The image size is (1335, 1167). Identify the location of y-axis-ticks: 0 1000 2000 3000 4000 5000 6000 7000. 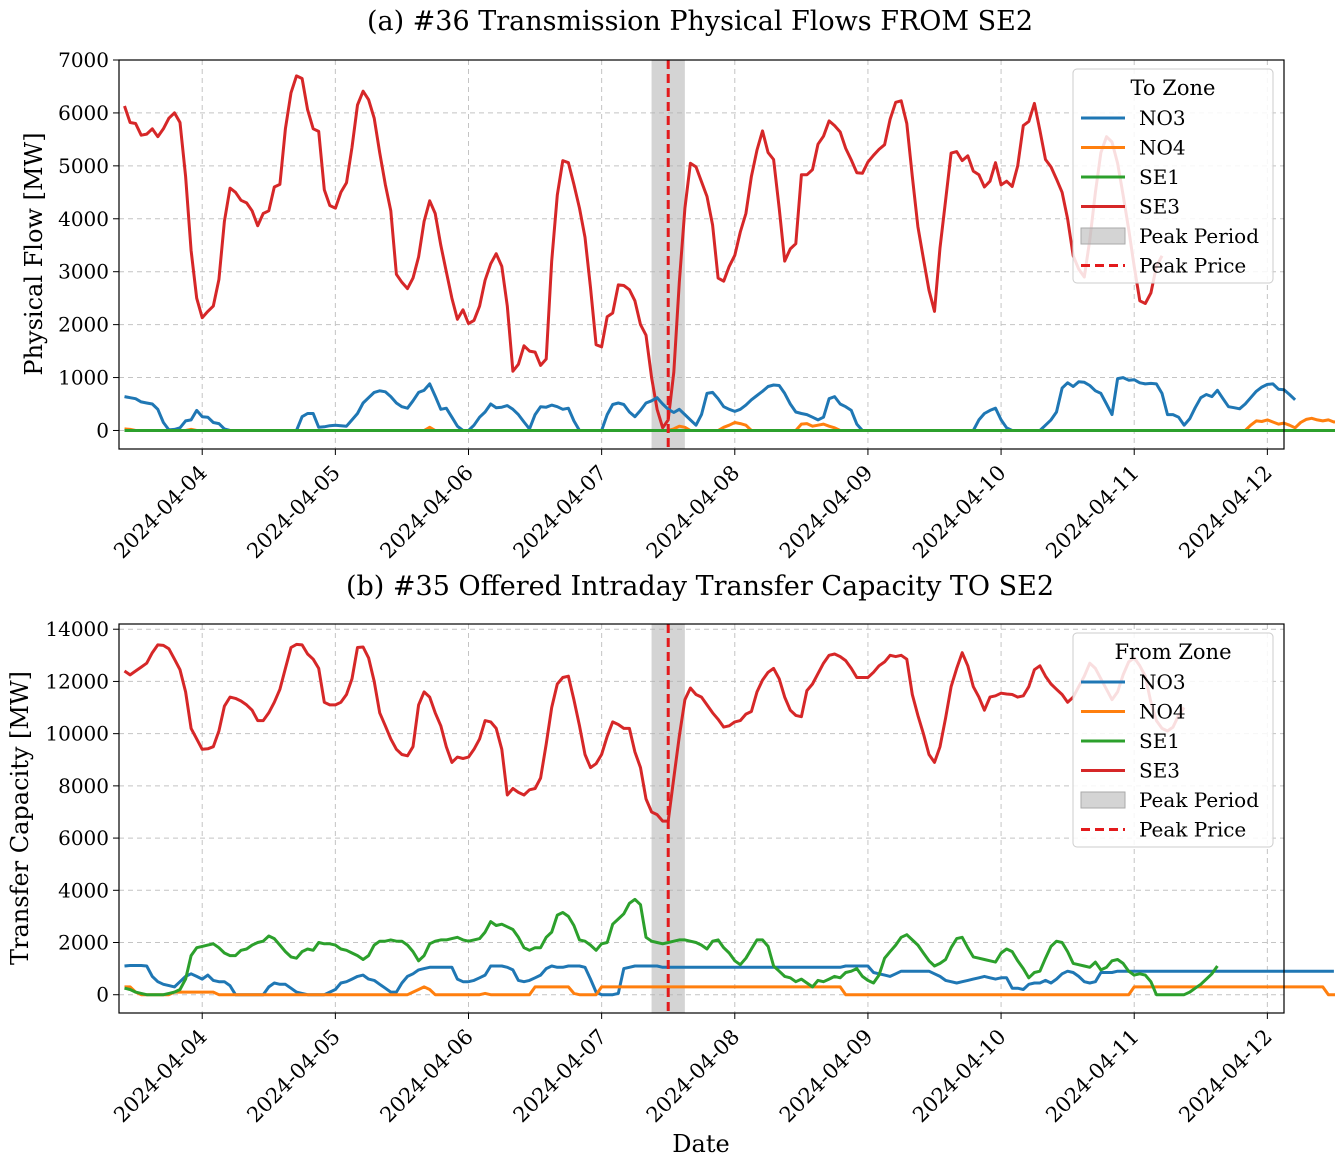
(88, 245).